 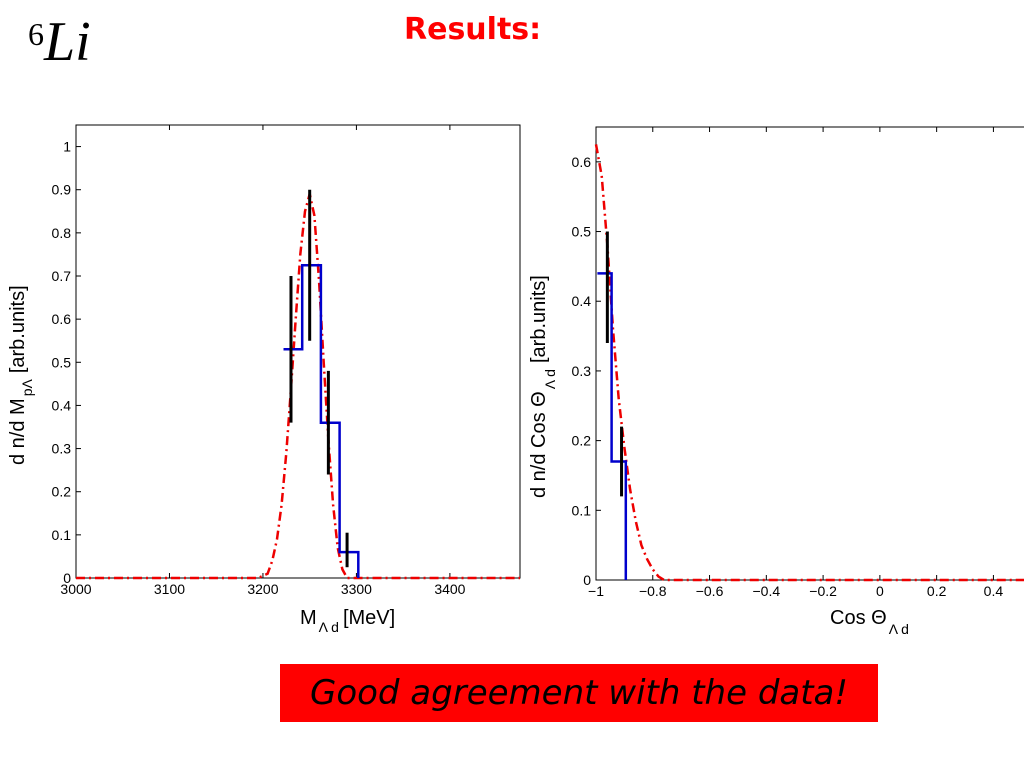 I want to click on left-ytick-label: 0.6, so click(x=62, y=319).